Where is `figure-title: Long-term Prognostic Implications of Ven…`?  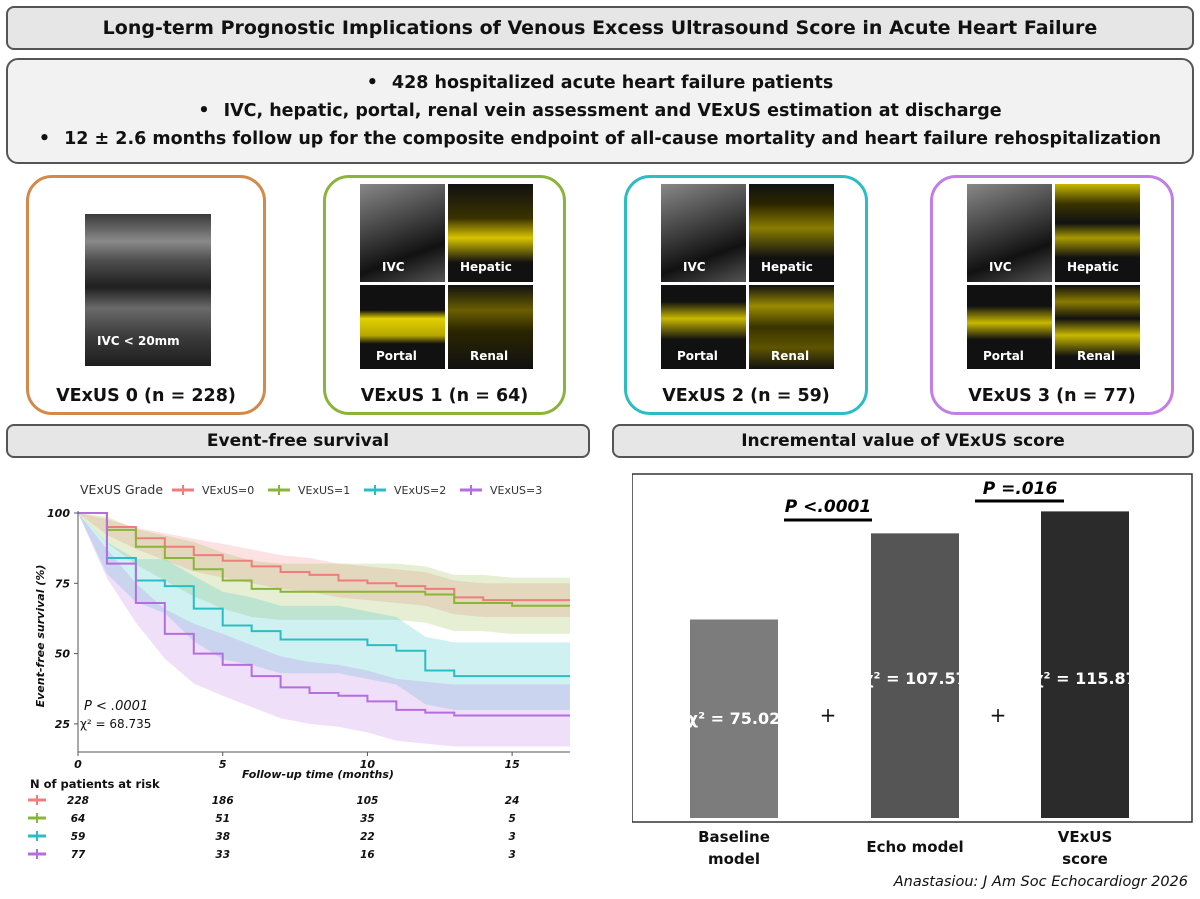
figure-title: Long-term Prognostic Implications of Ven… is located at coordinates (600, 28).